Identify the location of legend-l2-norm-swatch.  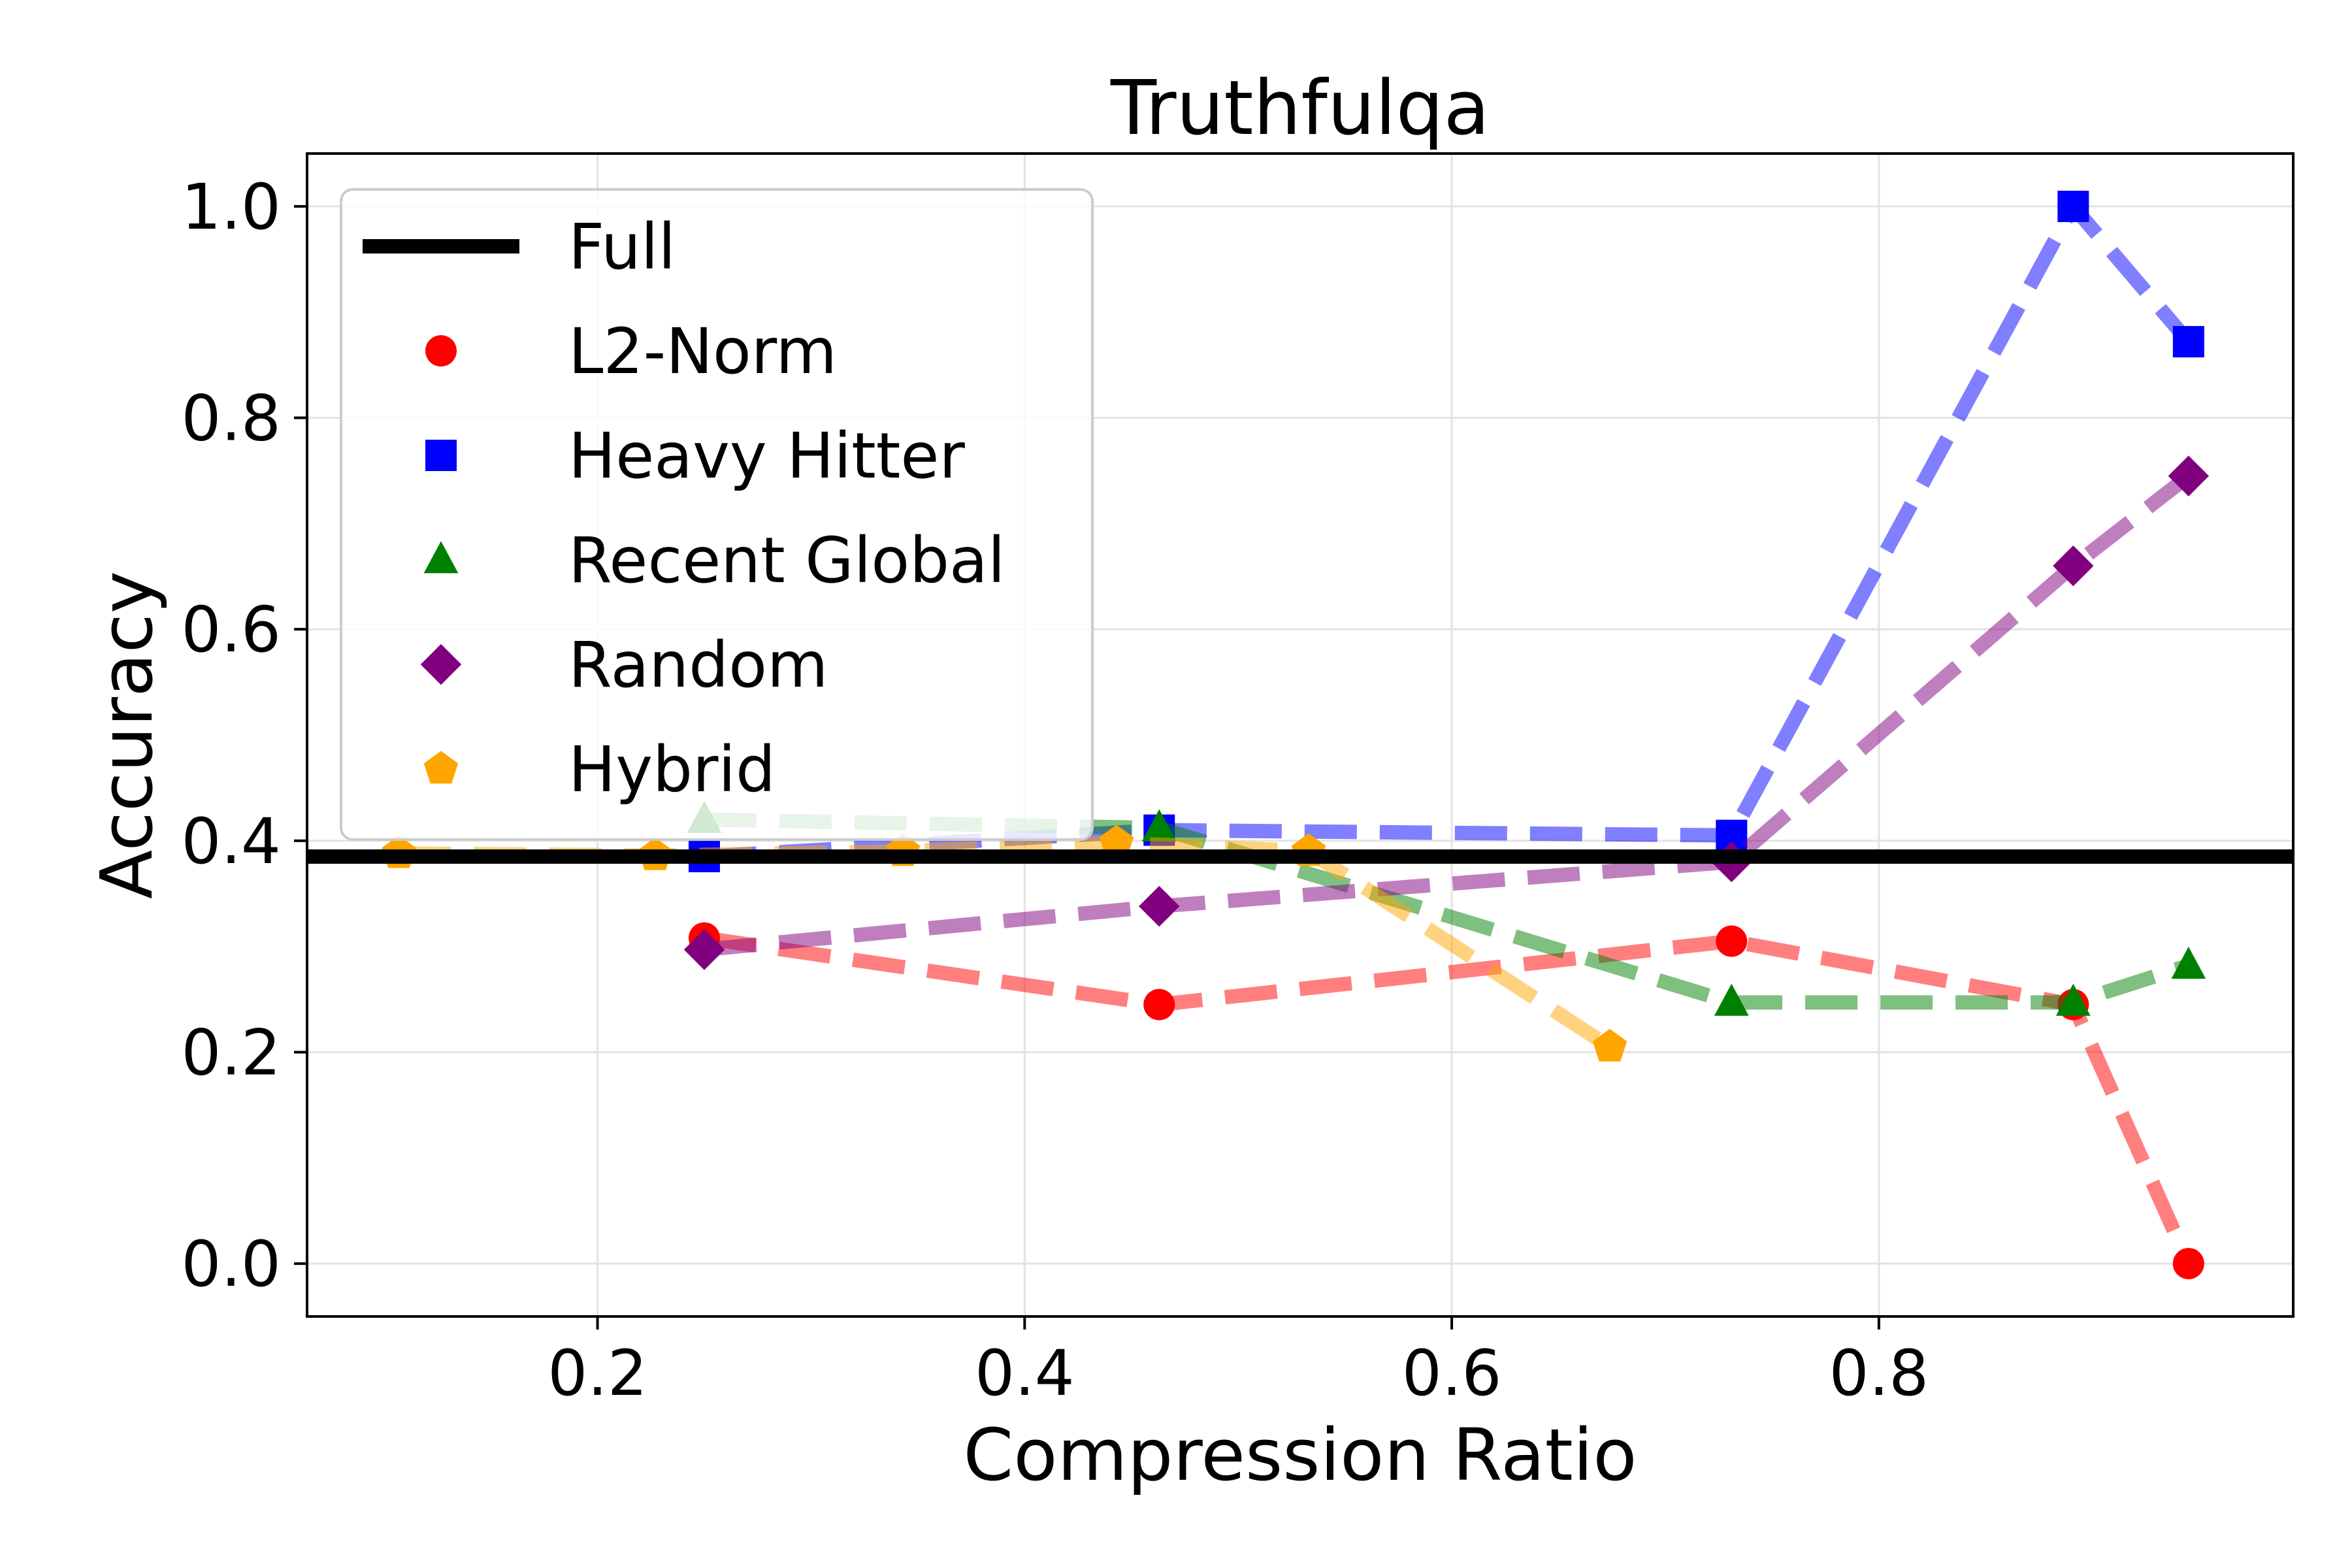
(441, 351).